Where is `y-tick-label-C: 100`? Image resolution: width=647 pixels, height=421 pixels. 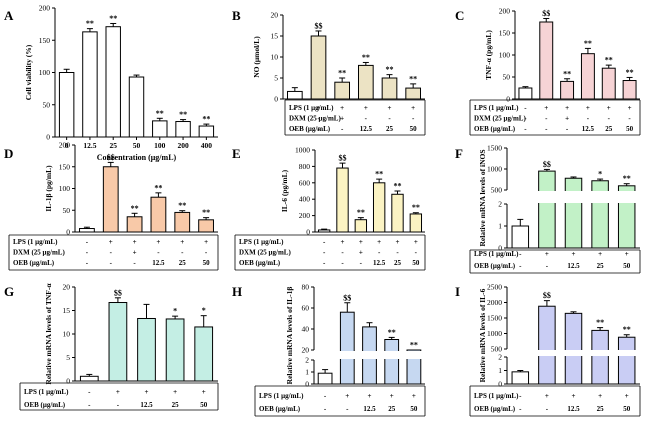
y-tick-label-C: 100 is located at coordinates (505, 55).